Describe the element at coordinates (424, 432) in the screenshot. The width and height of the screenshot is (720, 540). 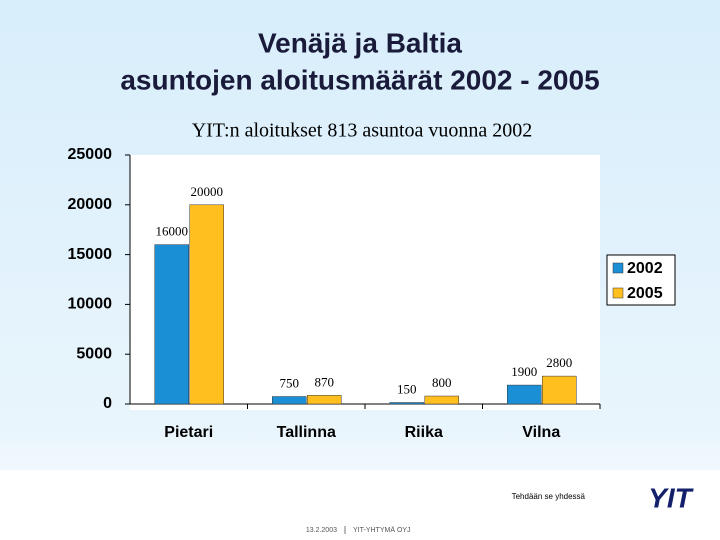
I see `x-tick-label: Riika` at that location.